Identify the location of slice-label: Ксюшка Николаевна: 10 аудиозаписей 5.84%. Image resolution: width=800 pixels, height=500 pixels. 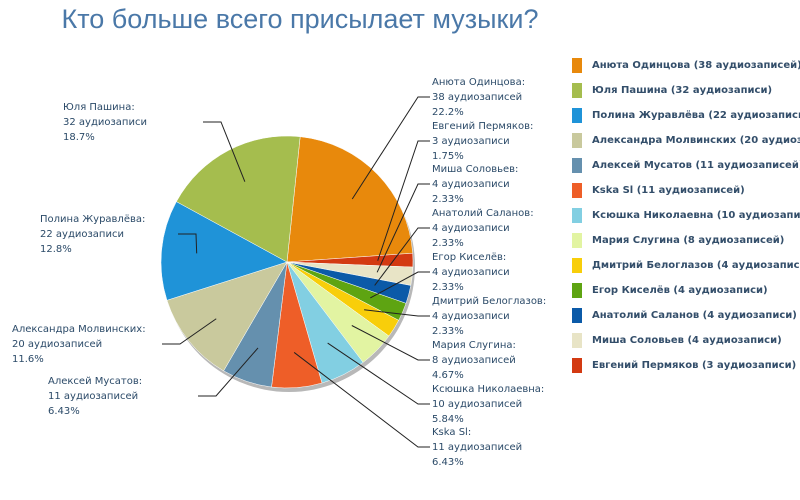
(488, 404).